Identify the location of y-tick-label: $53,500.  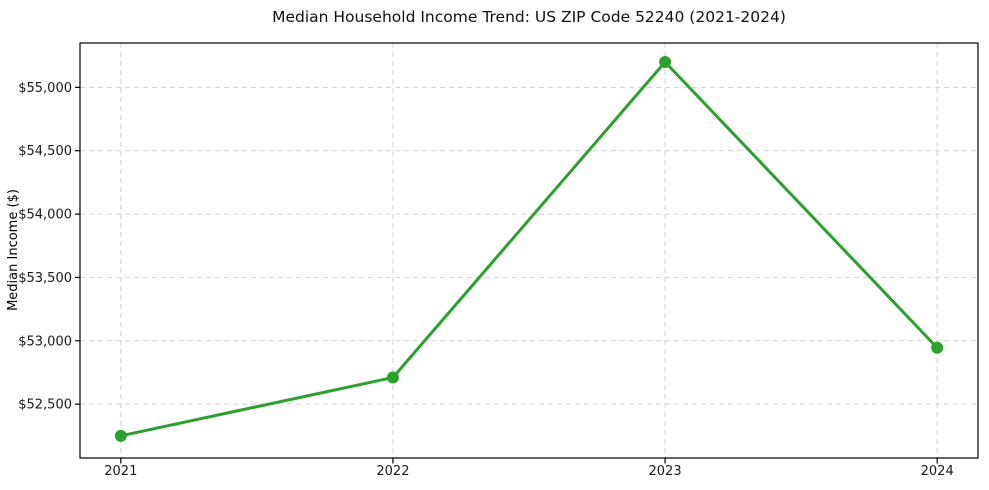
(45, 278).